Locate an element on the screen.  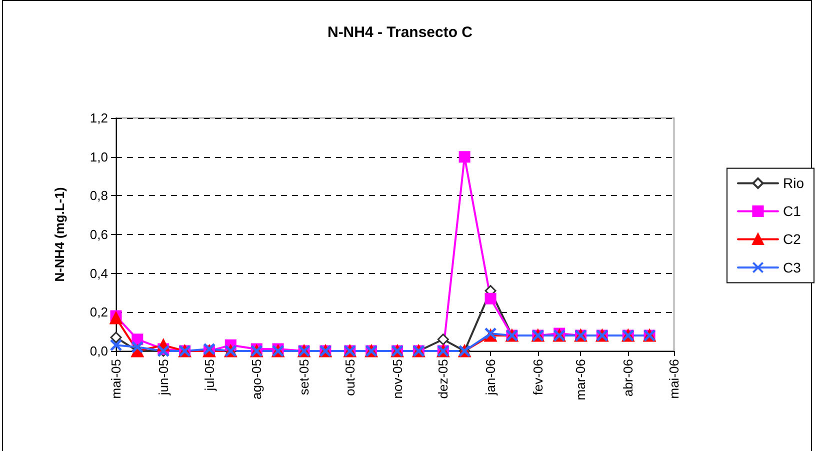
y-tick-label: 0,2 is located at coordinates (99, 312).